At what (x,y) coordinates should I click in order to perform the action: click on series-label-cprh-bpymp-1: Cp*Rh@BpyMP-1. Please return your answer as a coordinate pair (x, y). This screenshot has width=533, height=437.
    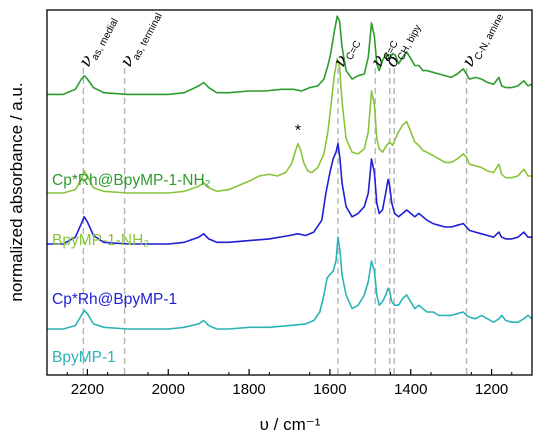
    Looking at the image, I should click on (114, 299).